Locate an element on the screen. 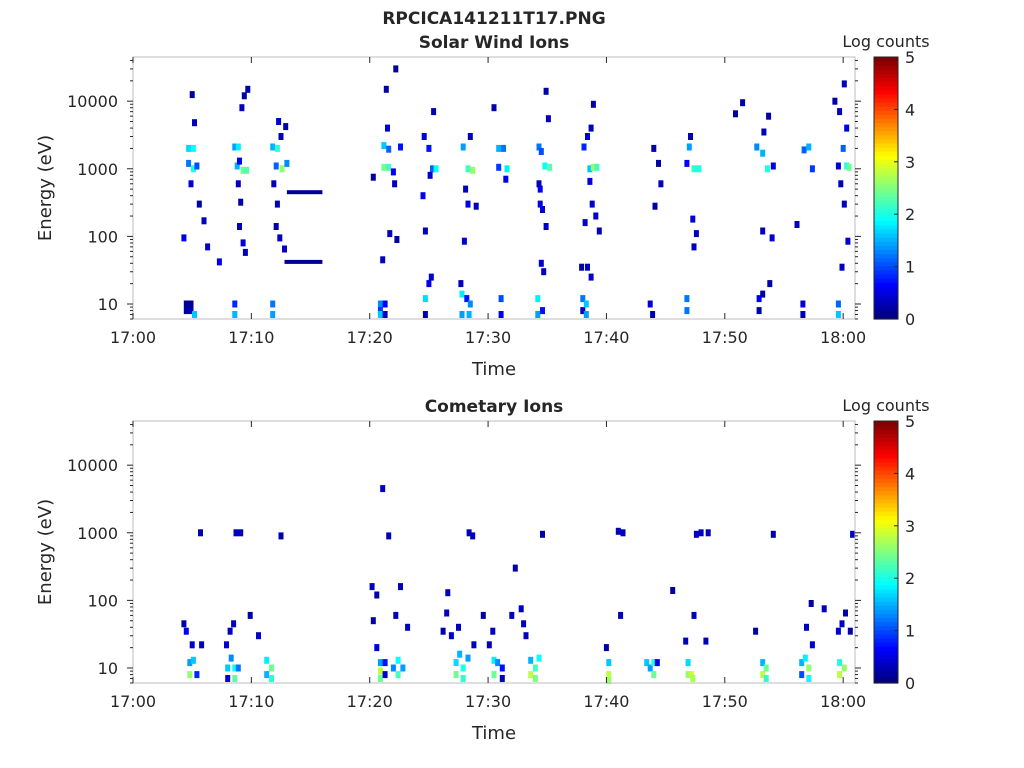 This screenshot has height=768, width=1024. x-tick-label: 18:00 is located at coordinates (843, 701).